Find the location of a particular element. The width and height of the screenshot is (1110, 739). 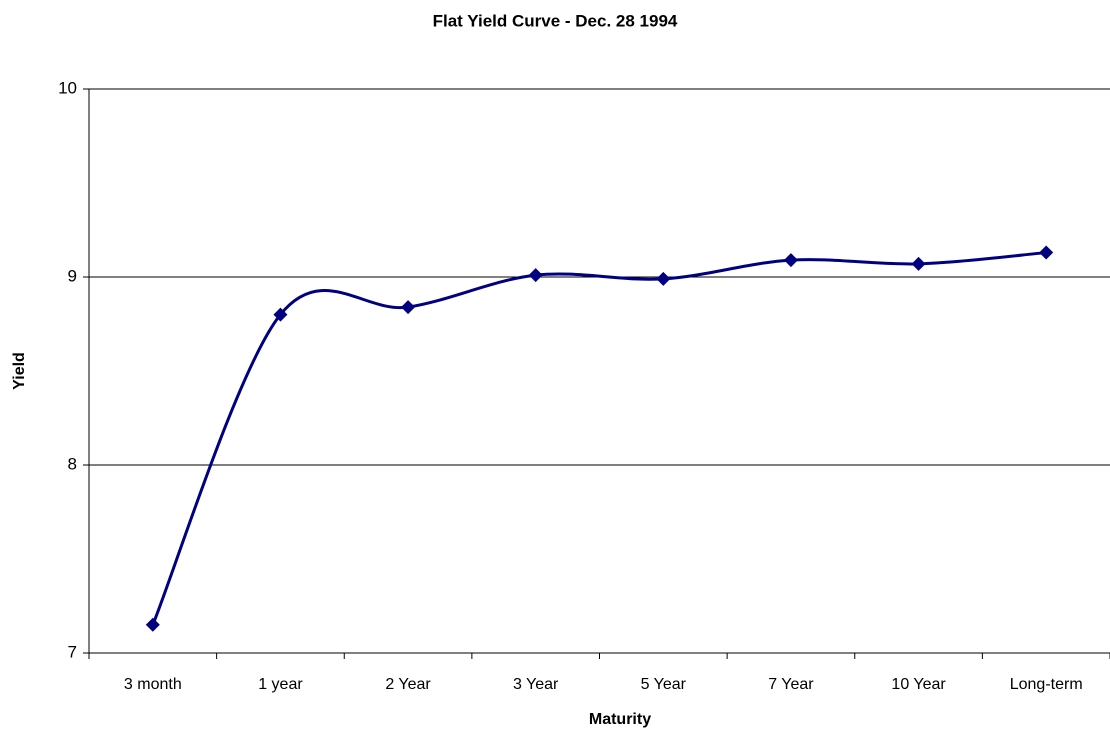

y-axis-label: Yield is located at coordinates (19, 371).